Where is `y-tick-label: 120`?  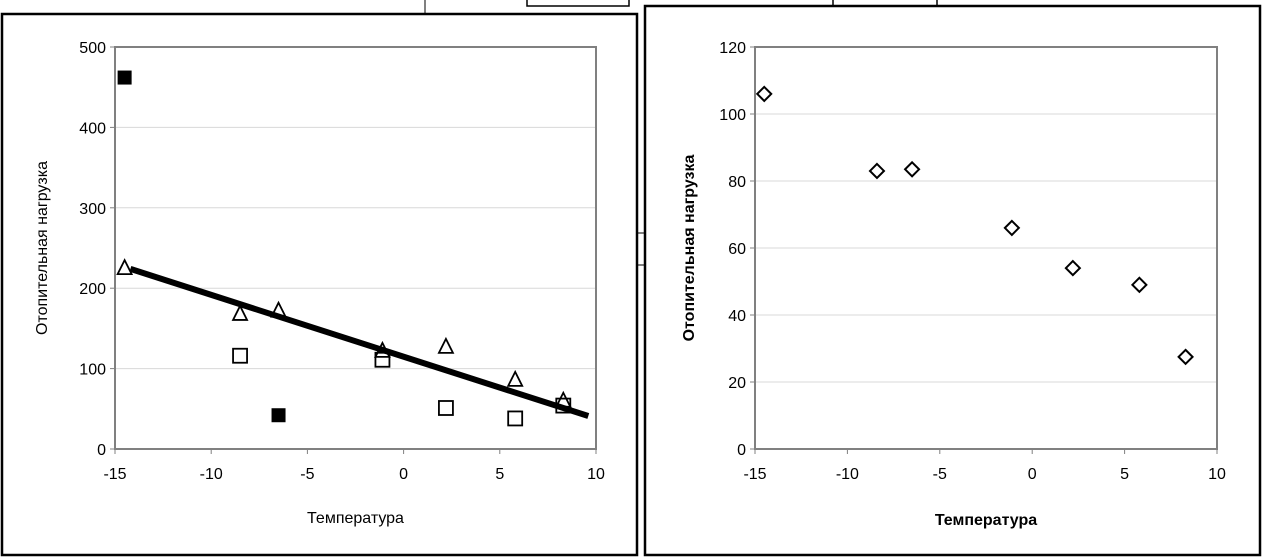
y-tick-label: 120 is located at coordinates (732, 48).